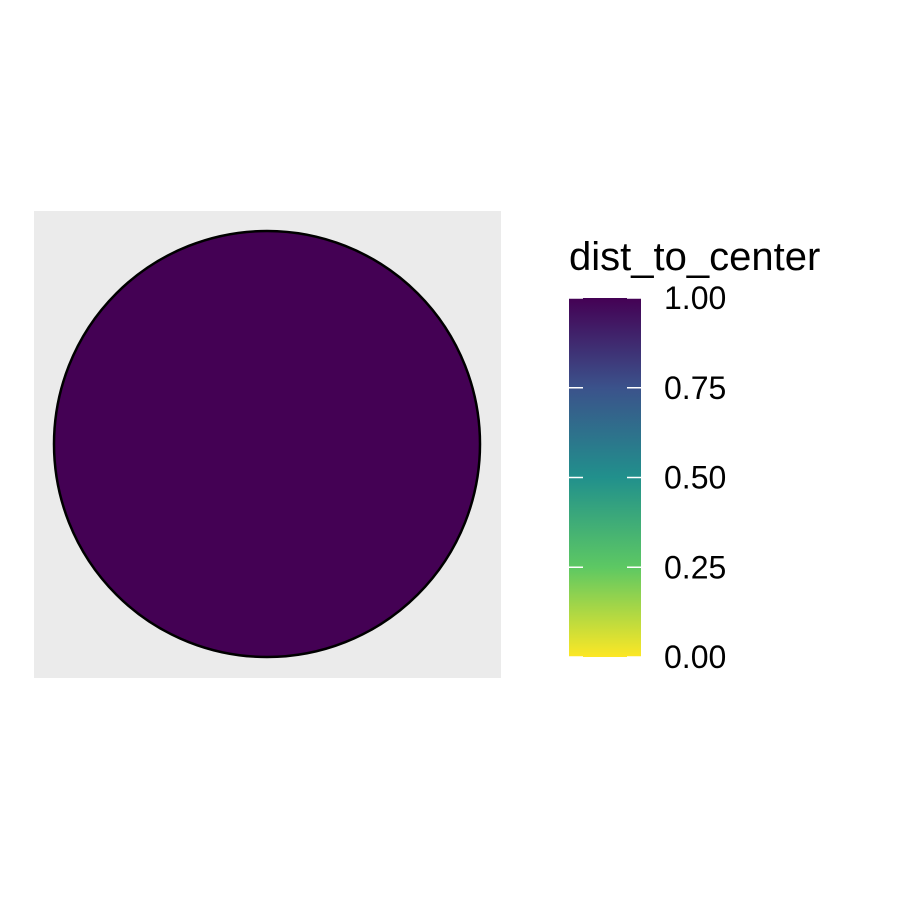 Image resolution: width=899 pixels, height=900 pixels. What do you see at coordinates (695, 567) in the screenshot?
I see `legend-tick-label: 0.25` at bounding box center [695, 567].